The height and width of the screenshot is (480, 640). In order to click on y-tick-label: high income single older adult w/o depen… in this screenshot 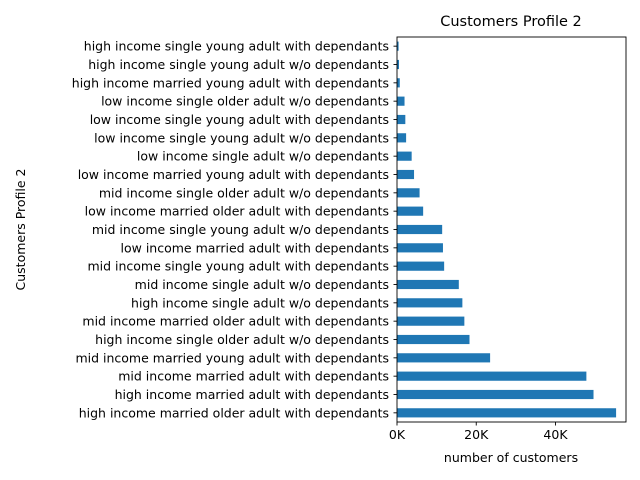, I will do `click(242, 339)`.